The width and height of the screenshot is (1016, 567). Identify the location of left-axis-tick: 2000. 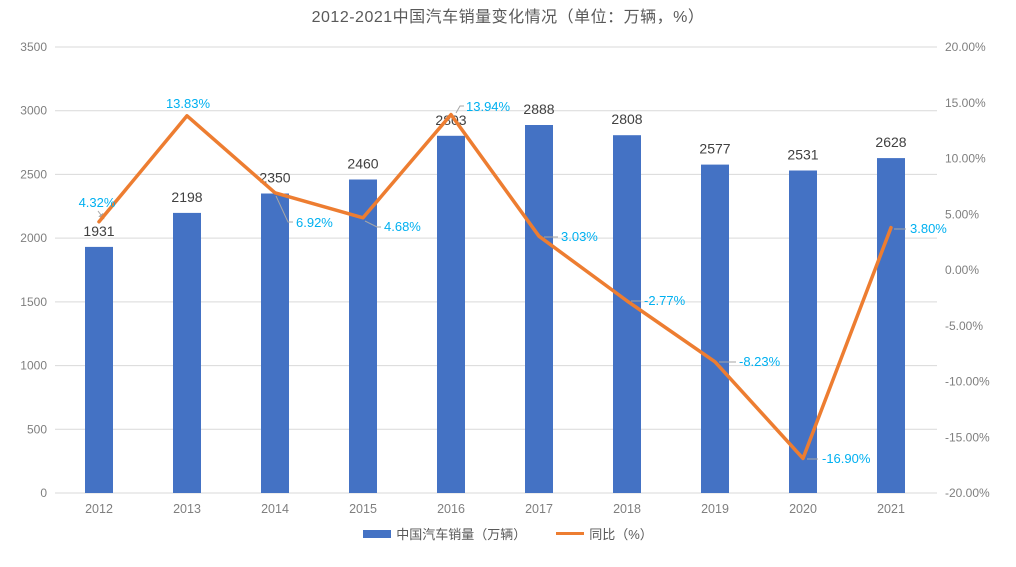
(33, 238).